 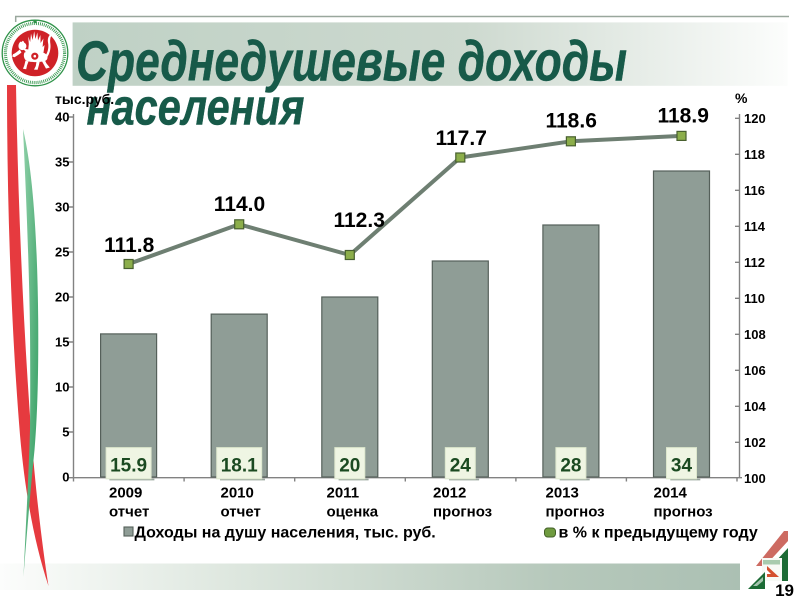 What do you see at coordinates (682, 116) in the screenshot?
I see `svg-text: 118.9` at bounding box center [682, 116].